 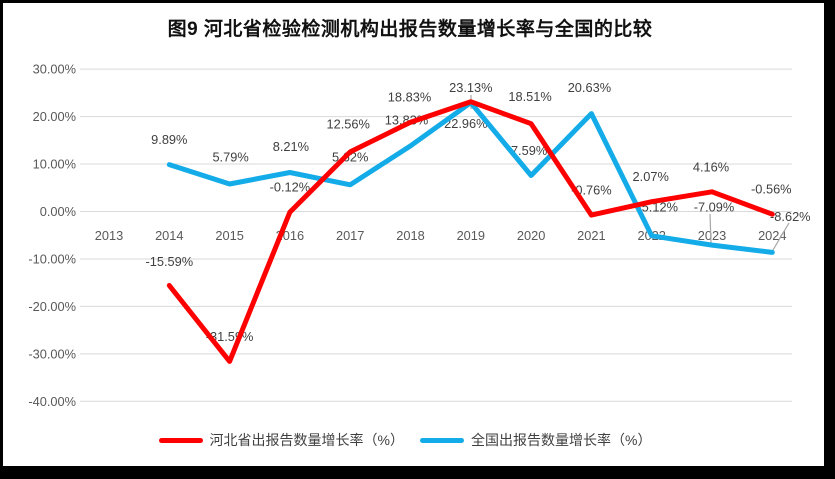 I want to click on legend-item-hebei: 河北省出报告数量增长率（%）, so click(x=281, y=440).